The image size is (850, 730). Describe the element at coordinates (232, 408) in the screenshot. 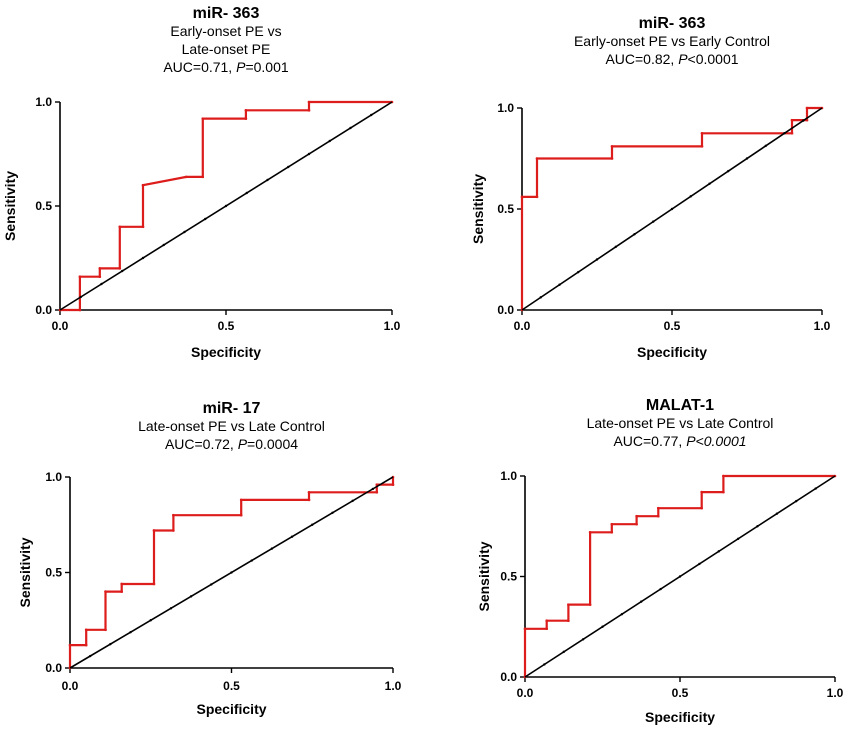

I see `panel-title: miR- 17` at that location.